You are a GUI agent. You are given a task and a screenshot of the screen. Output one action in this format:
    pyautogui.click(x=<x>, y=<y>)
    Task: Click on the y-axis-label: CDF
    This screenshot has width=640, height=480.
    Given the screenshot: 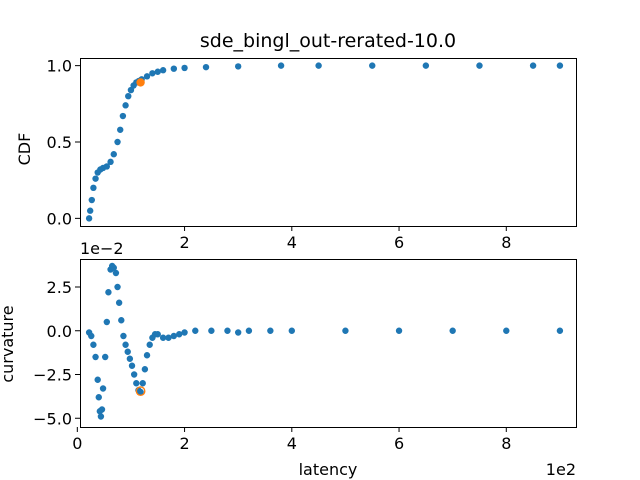 What is the action you would take?
    pyautogui.click(x=24, y=149)
    